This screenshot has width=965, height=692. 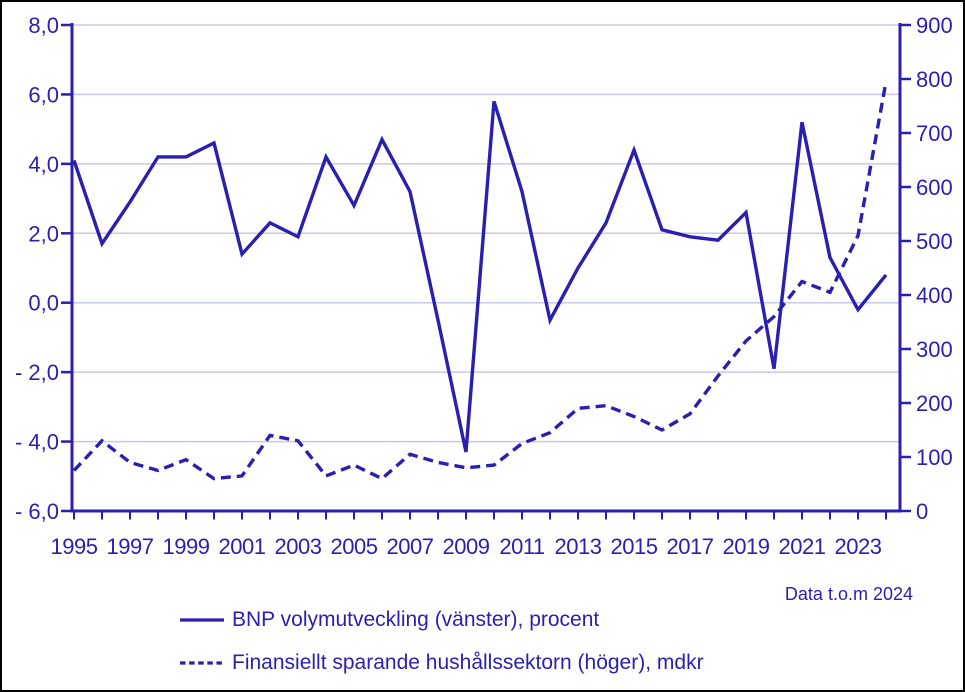 What do you see at coordinates (37, 442) in the screenshot?
I see `y-left-tick-label: - 4,0` at bounding box center [37, 442].